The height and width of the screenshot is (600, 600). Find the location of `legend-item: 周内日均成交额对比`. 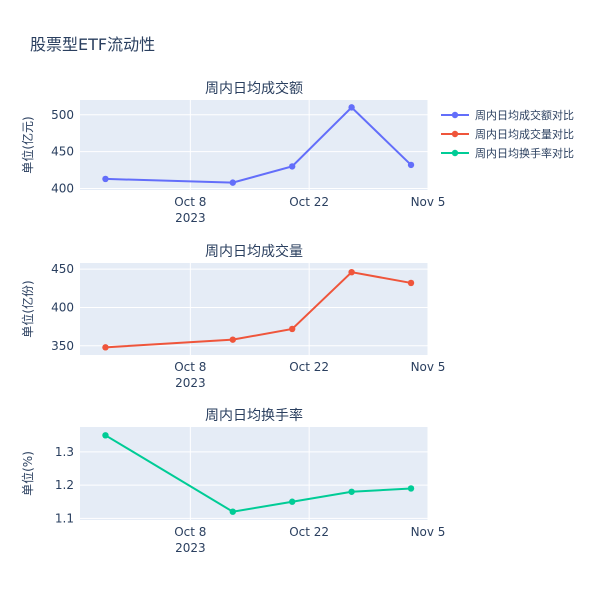

legend-item: 周内日均成交额对比 is located at coordinates (507, 115).